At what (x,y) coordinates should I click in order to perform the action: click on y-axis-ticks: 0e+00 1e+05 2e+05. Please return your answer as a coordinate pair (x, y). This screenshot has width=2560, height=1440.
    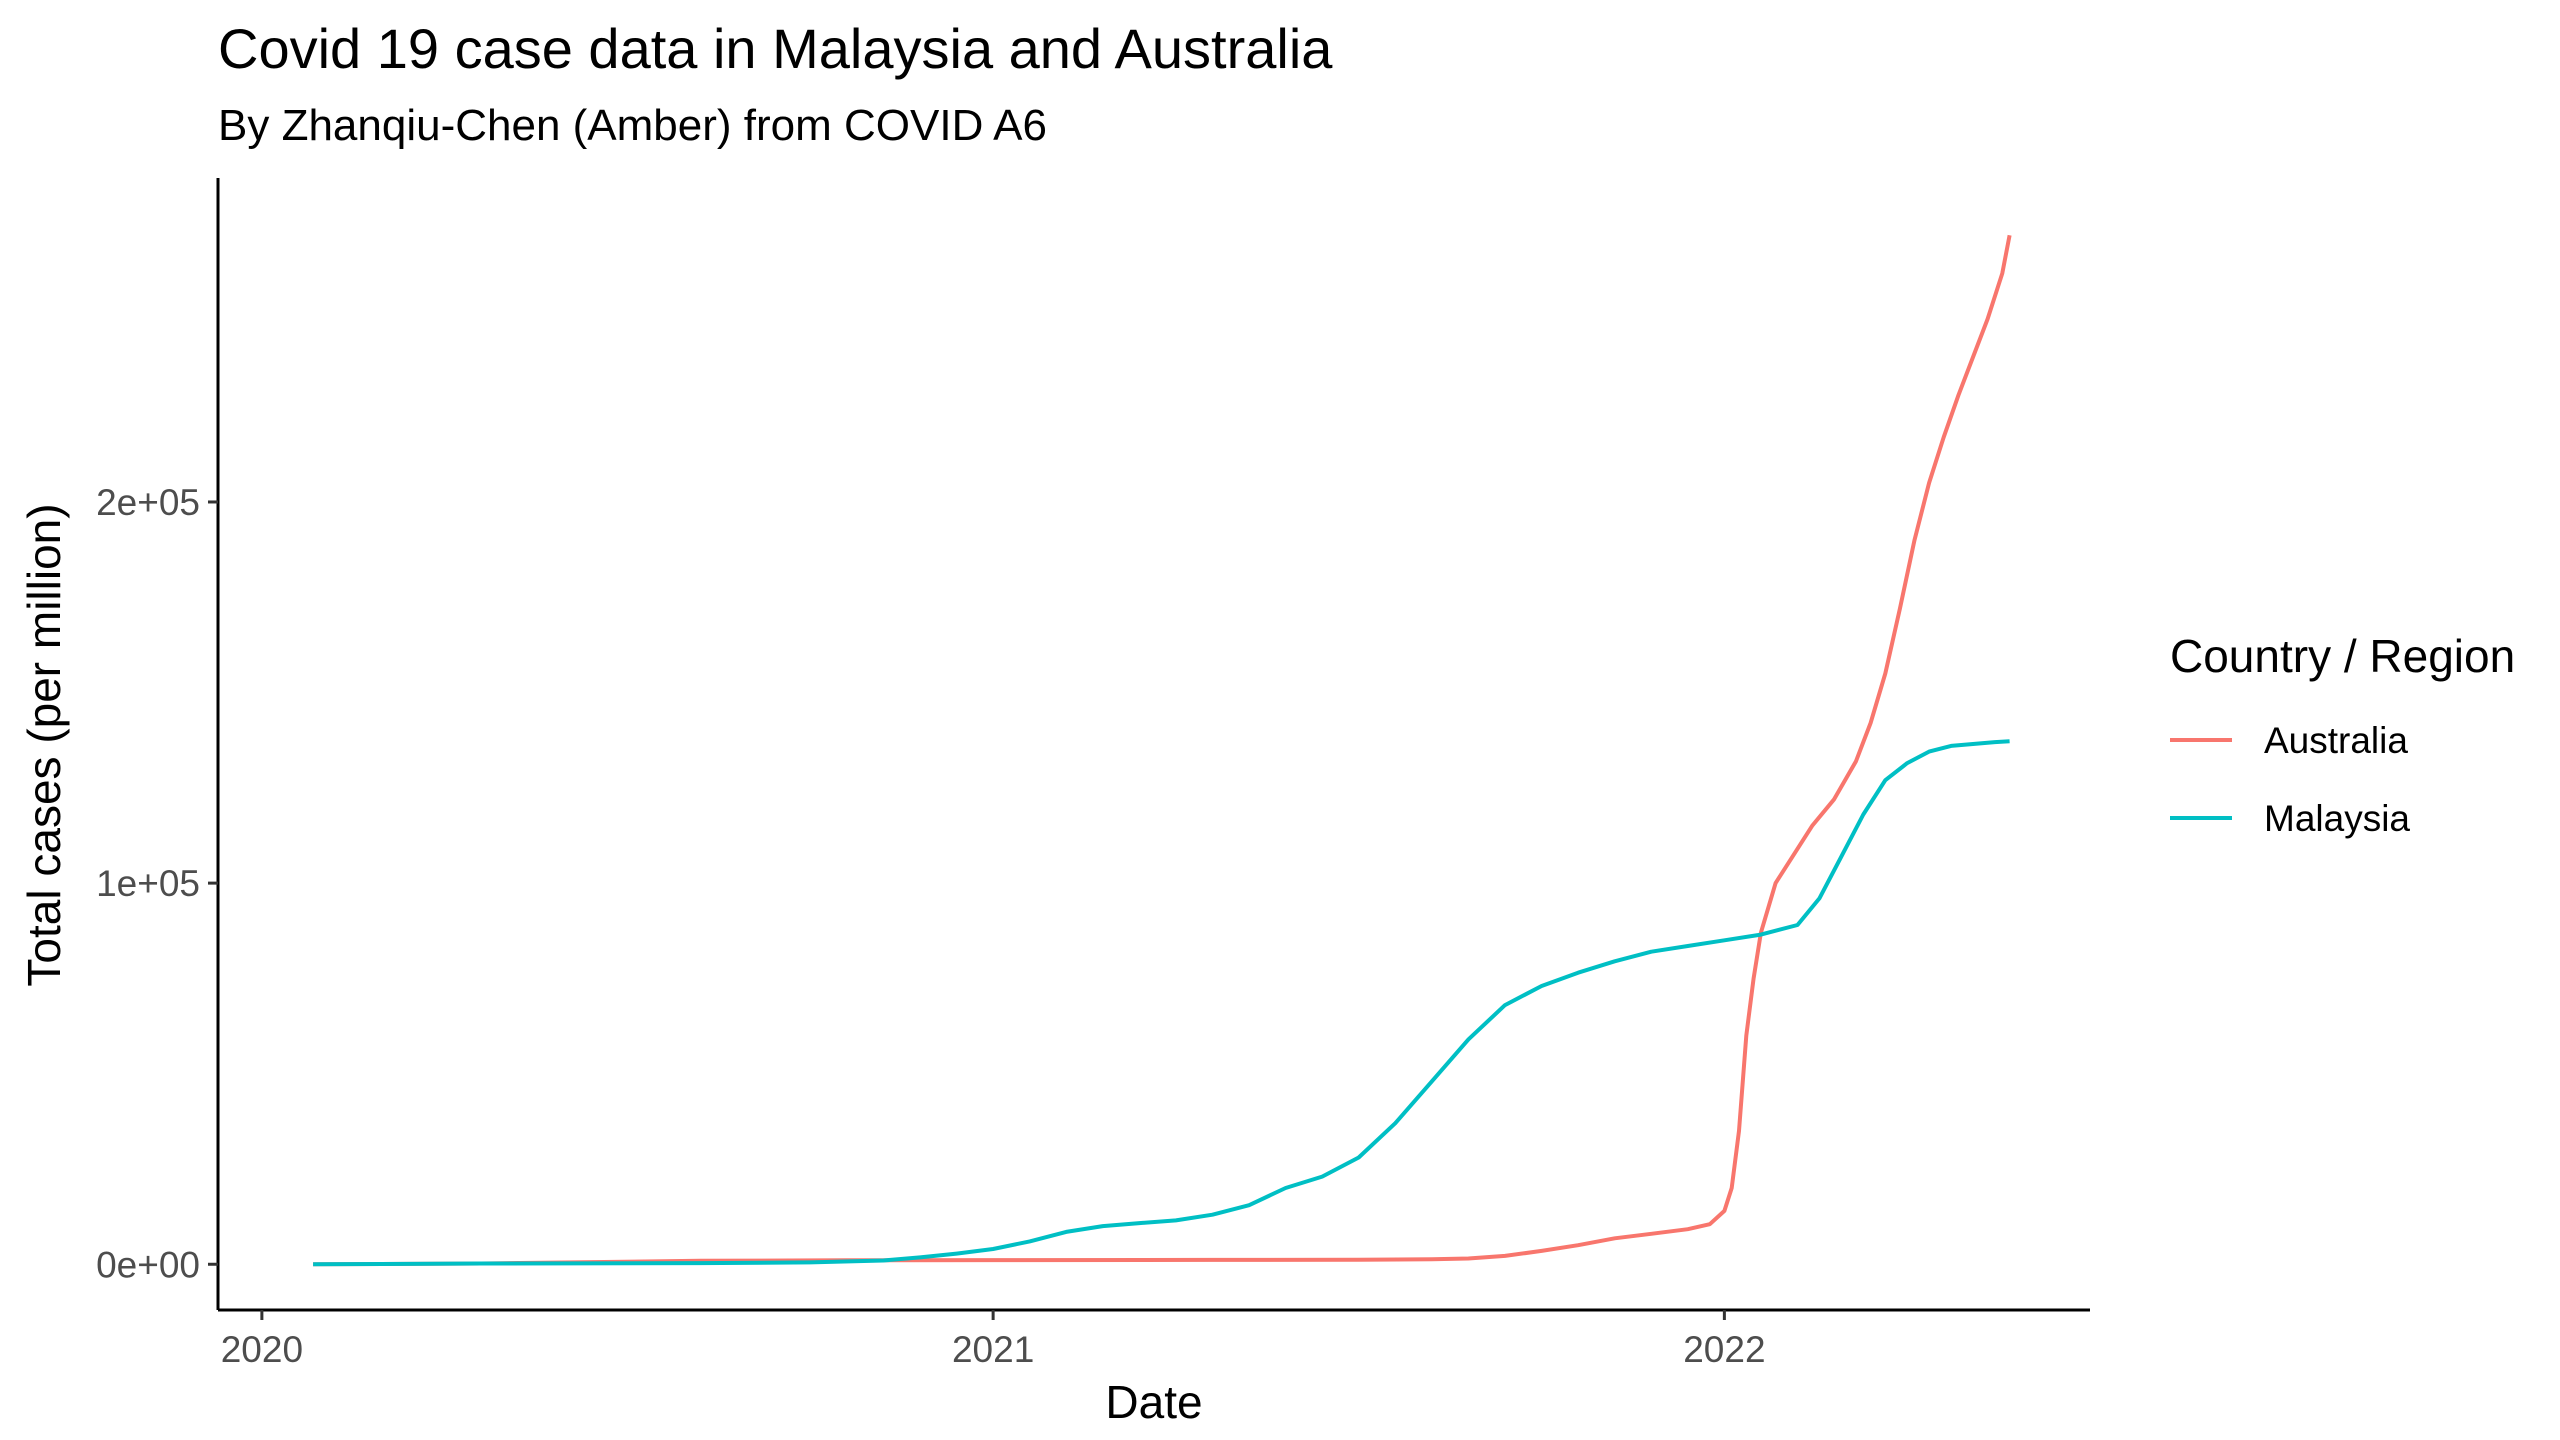
    Looking at the image, I should click on (157, 883).